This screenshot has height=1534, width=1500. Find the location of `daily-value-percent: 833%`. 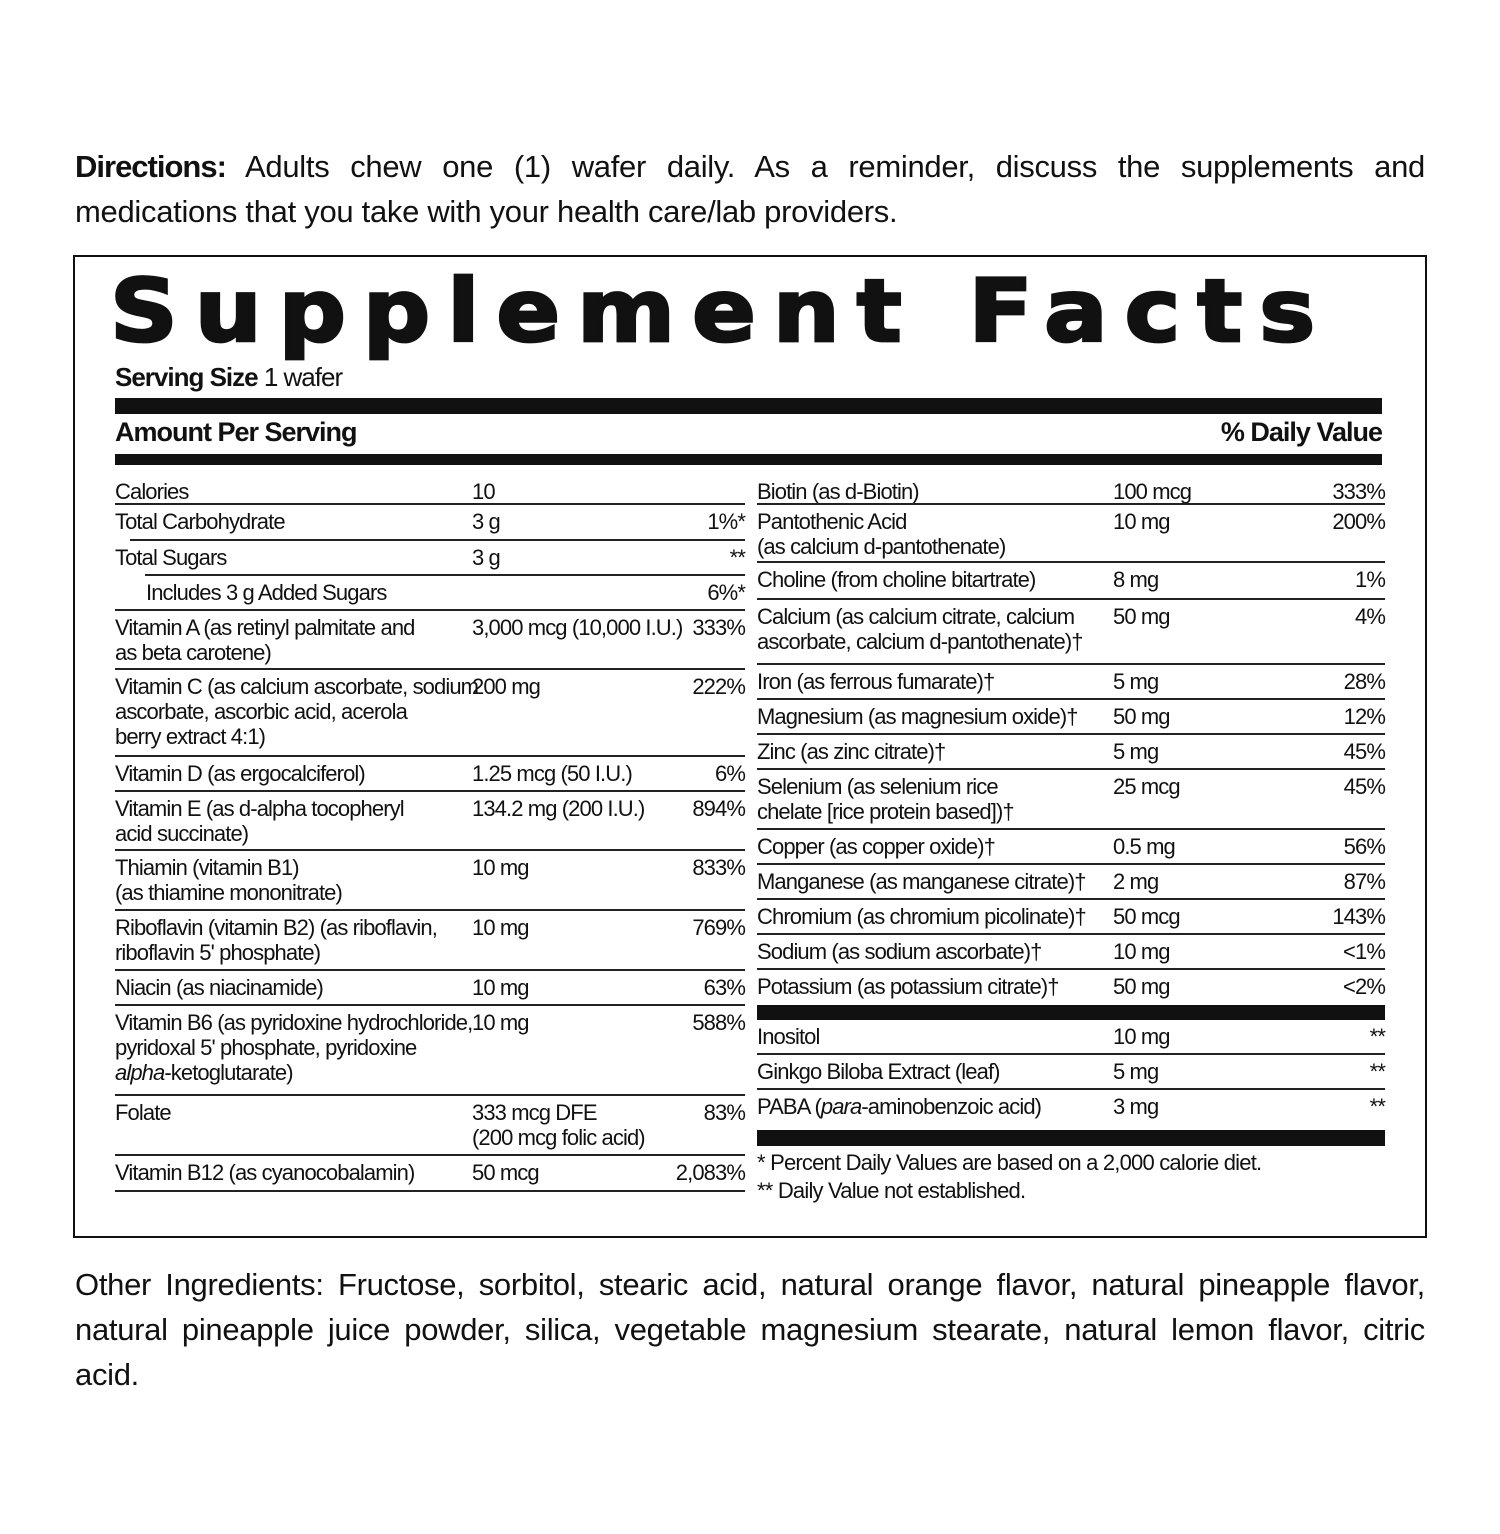

daily-value-percent: 833% is located at coordinates (719, 867).